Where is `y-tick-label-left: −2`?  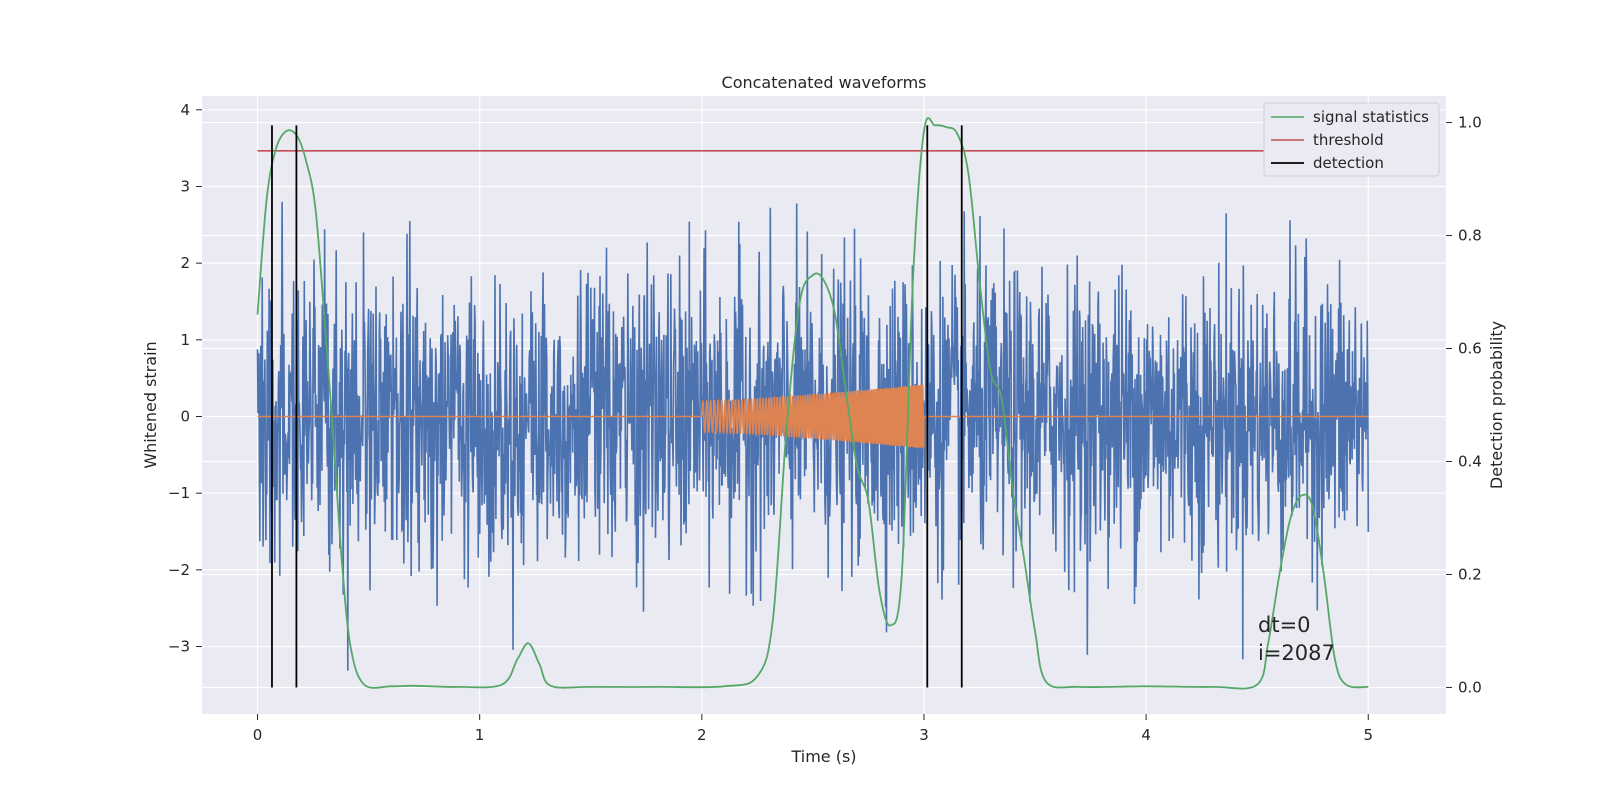 y-tick-label-left: −2 is located at coordinates (179, 570).